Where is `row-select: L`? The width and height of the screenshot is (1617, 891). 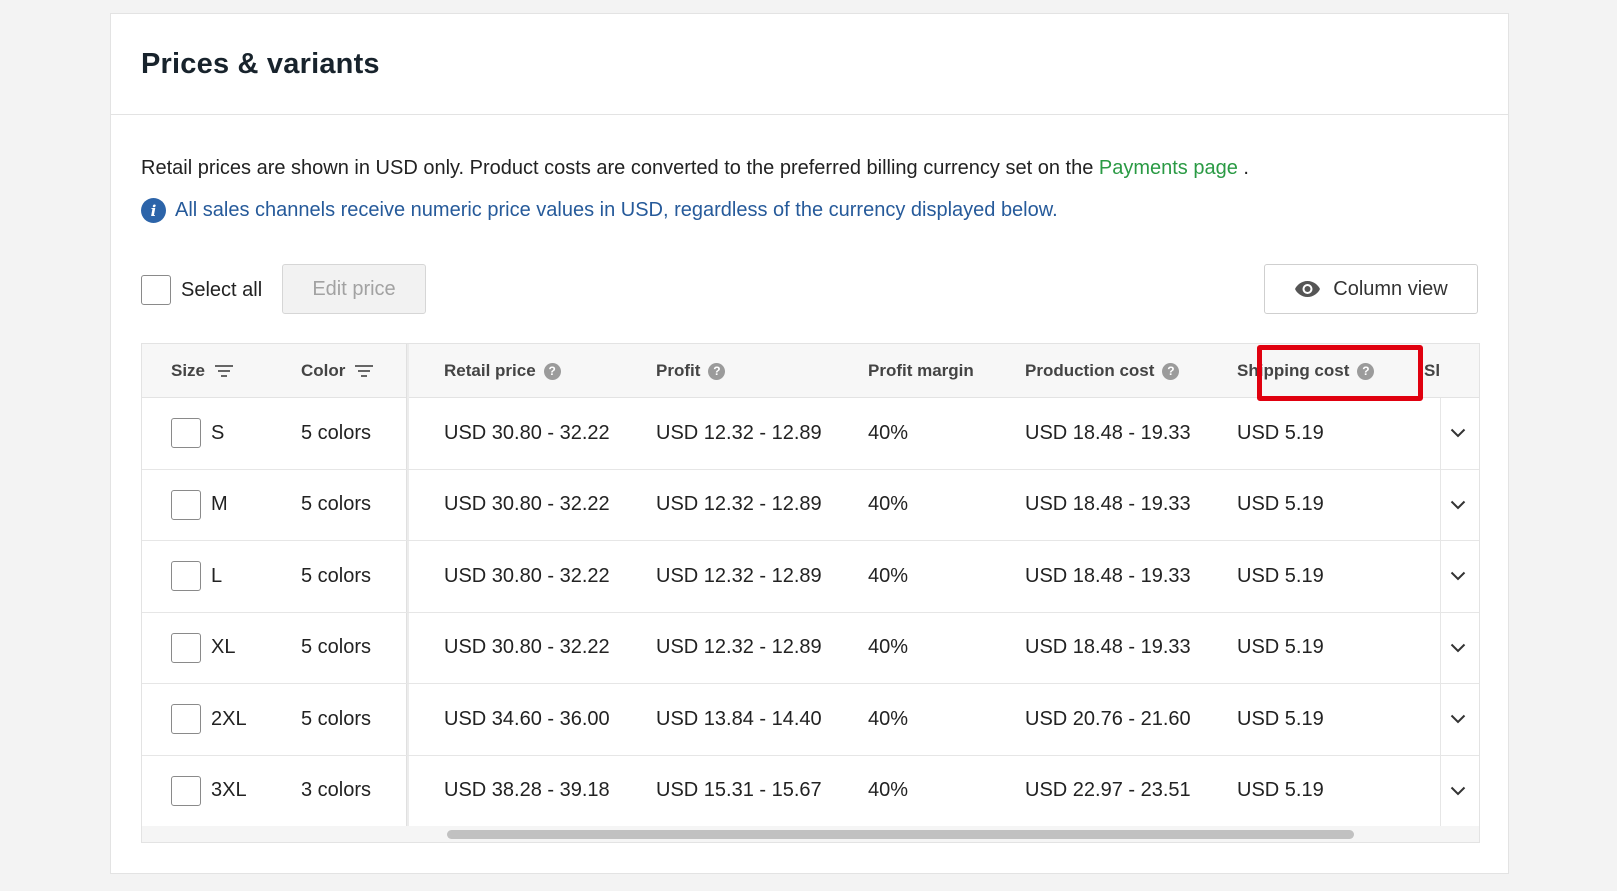 row-select: L is located at coordinates (196, 576).